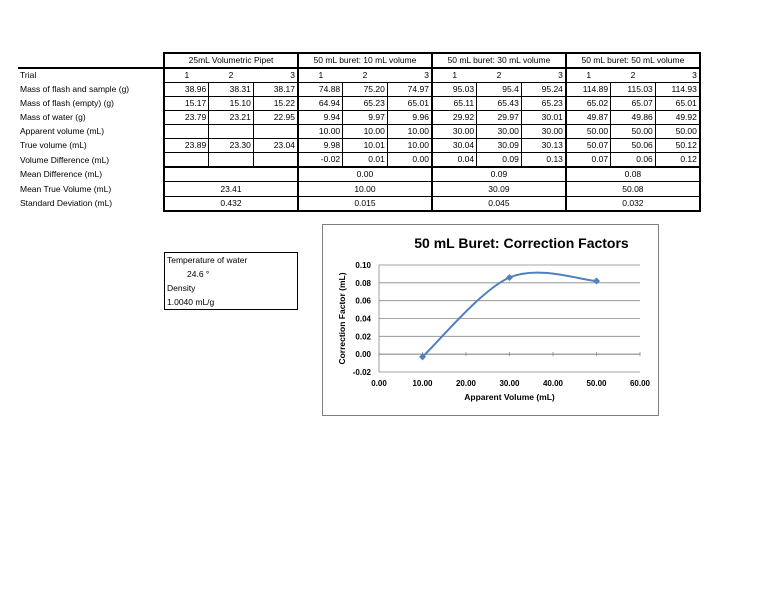 The width and height of the screenshot is (768, 594). Describe the element at coordinates (640, 383) in the screenshot. I see `x-tick-label: 60.00` at that location.